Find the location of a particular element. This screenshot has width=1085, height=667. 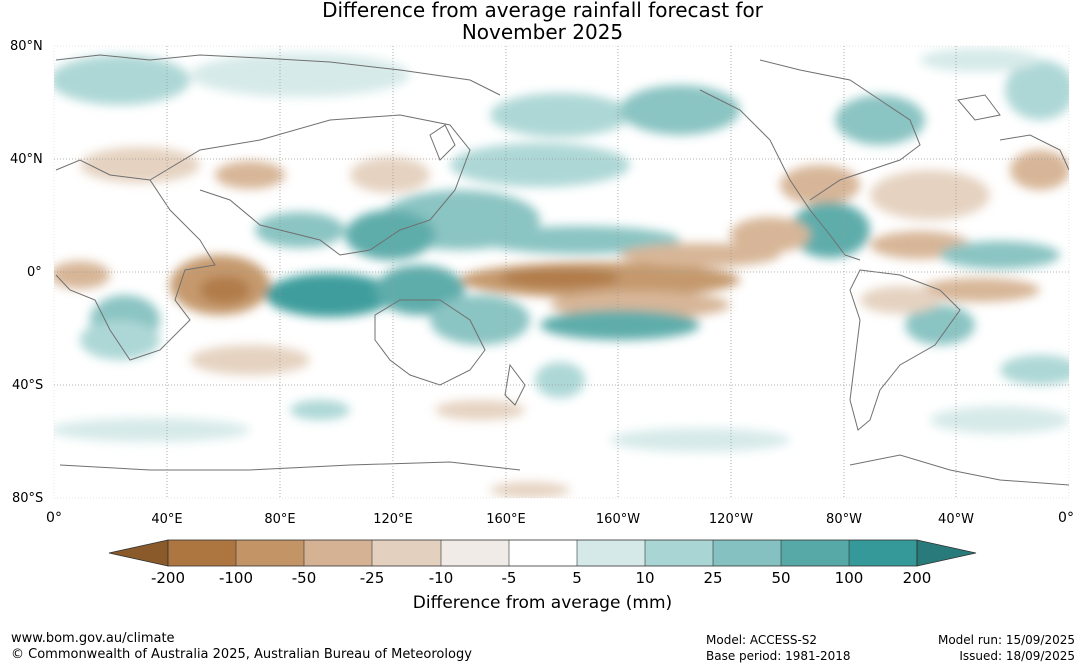

lon-label-120w: 120°W is located at coordinates (731, 519).